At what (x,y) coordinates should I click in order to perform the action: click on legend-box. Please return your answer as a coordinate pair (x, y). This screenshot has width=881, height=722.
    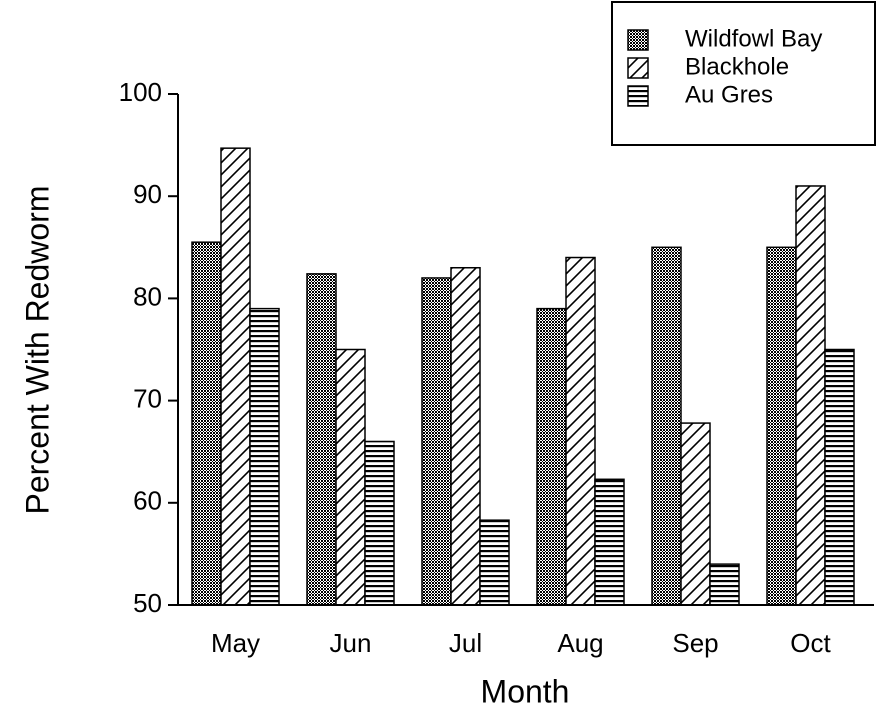
    Looking at the image, I should click on (743, 73).